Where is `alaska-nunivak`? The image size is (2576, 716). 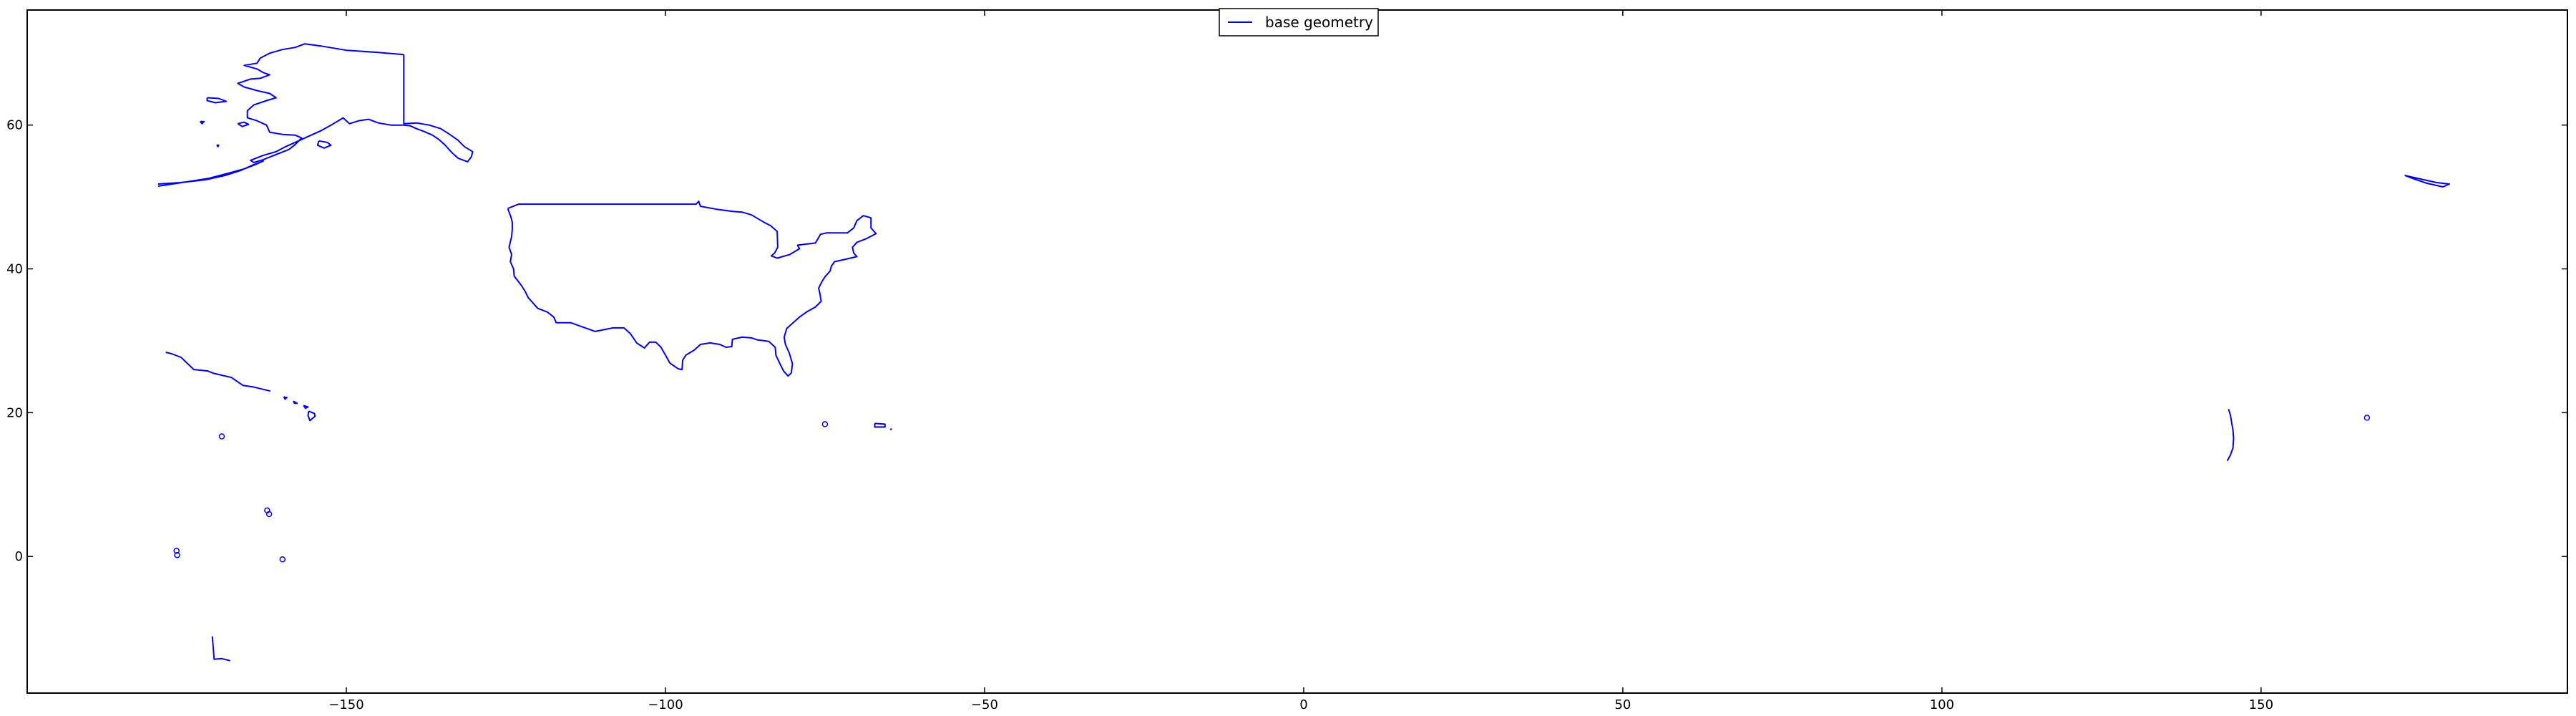 alaska-nunivak is located at coordinates (243, 124).